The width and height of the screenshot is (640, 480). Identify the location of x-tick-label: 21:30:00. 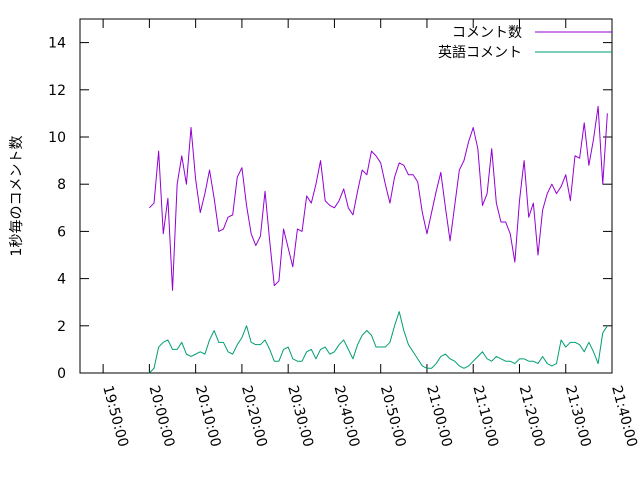
(578, 416).